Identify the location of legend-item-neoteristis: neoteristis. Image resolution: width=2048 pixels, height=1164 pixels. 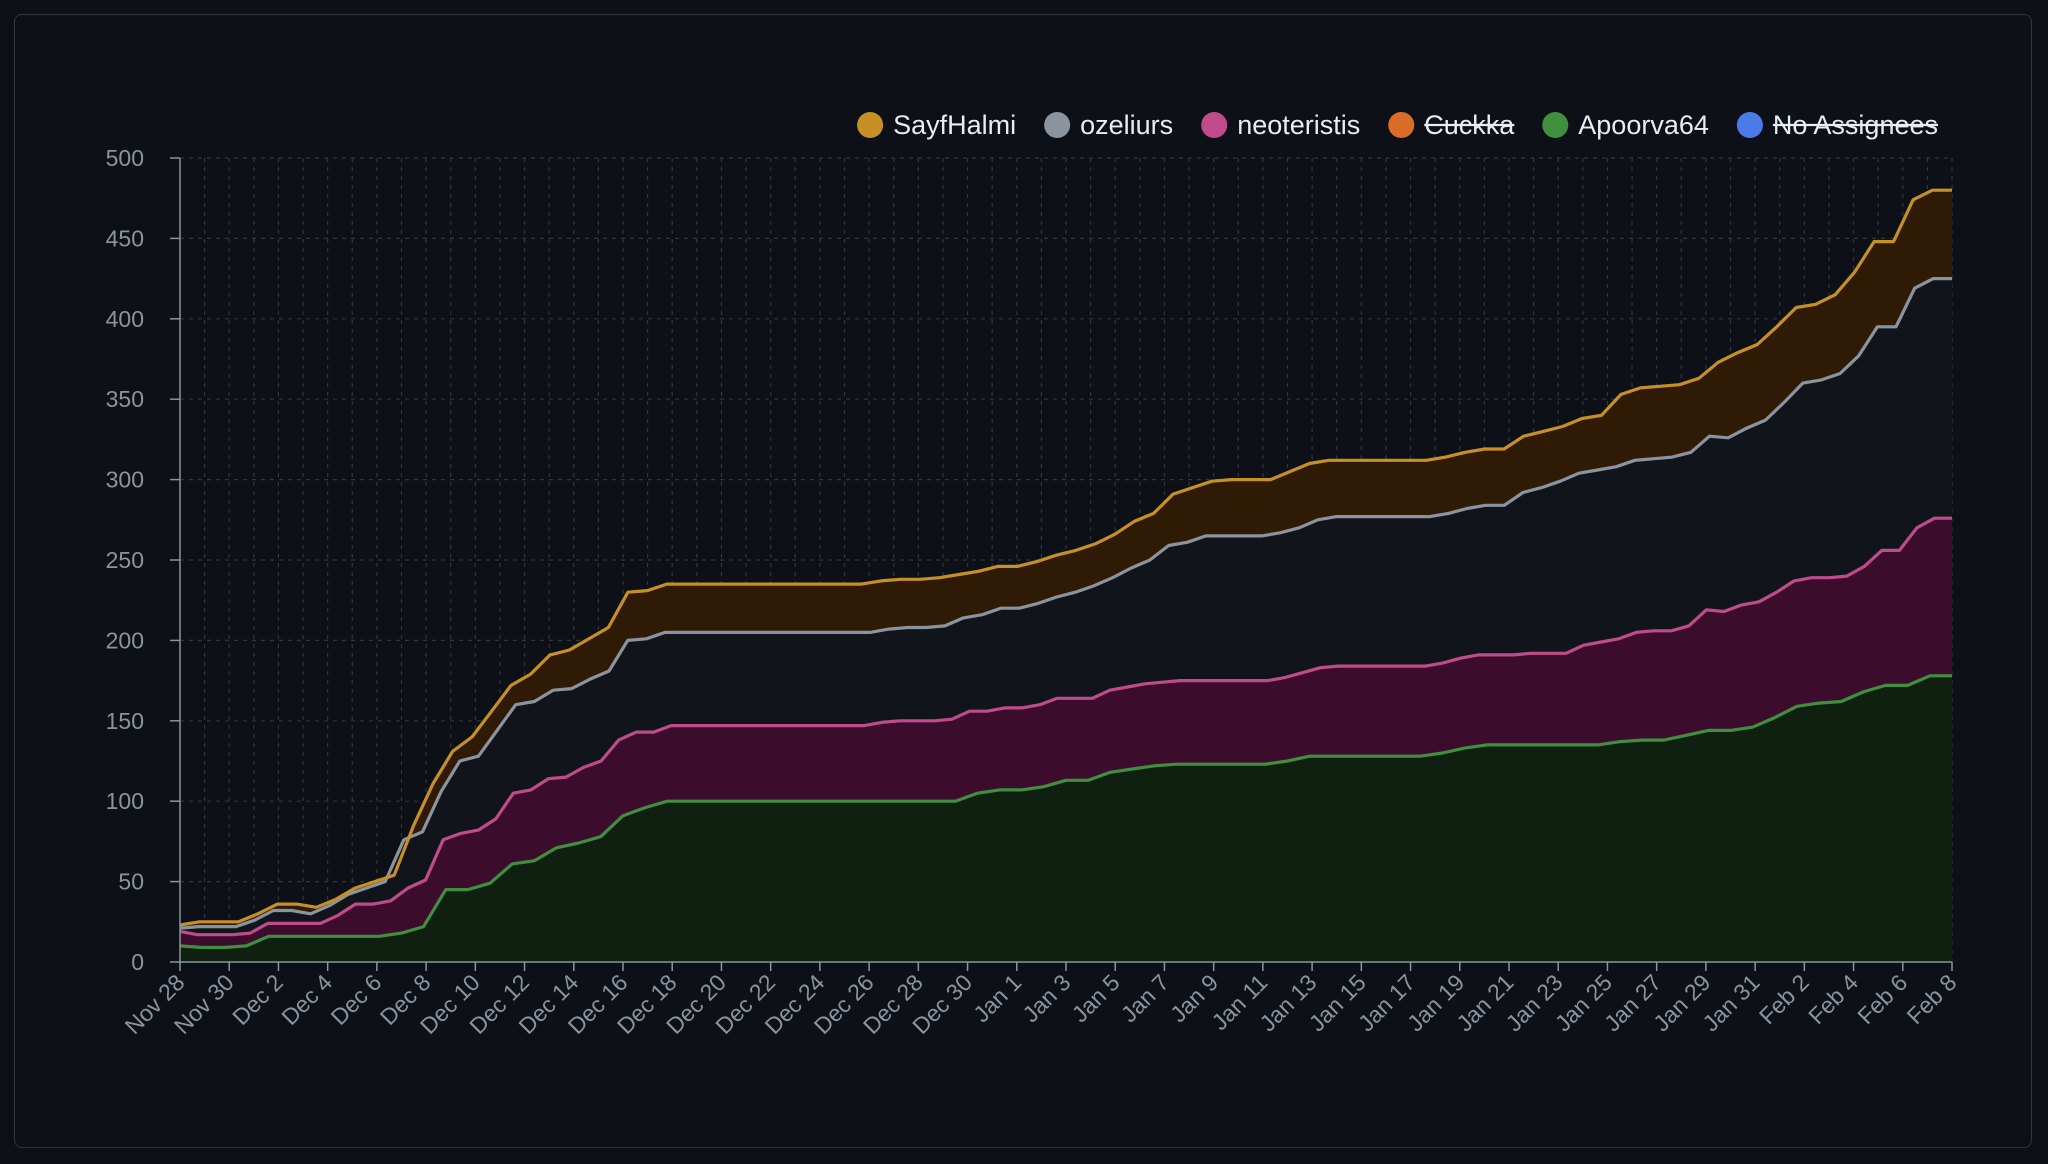
(1280, 125).